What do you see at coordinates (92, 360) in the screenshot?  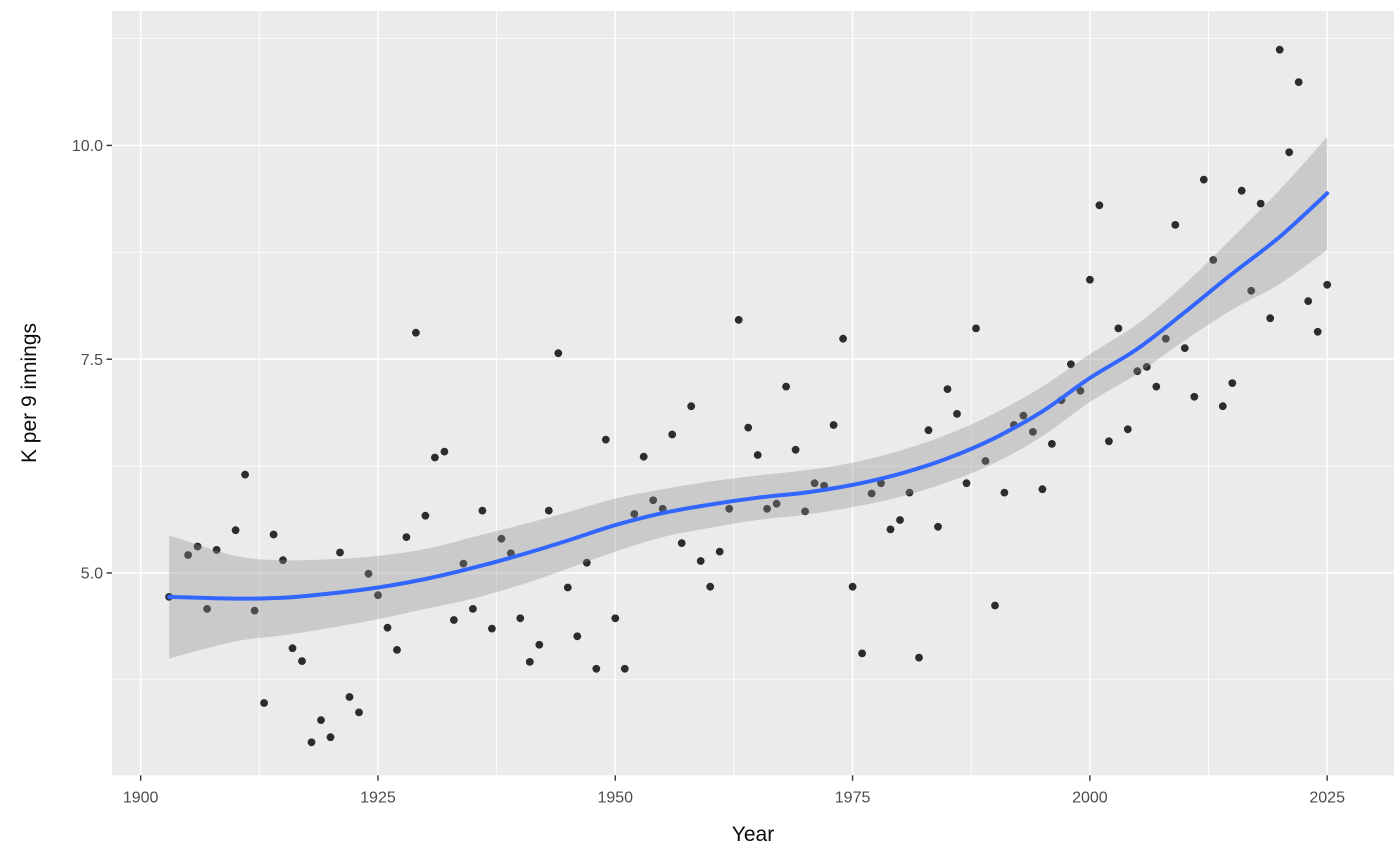 I see `y-tick-label: 7.5` at bounding box center [92, 360].